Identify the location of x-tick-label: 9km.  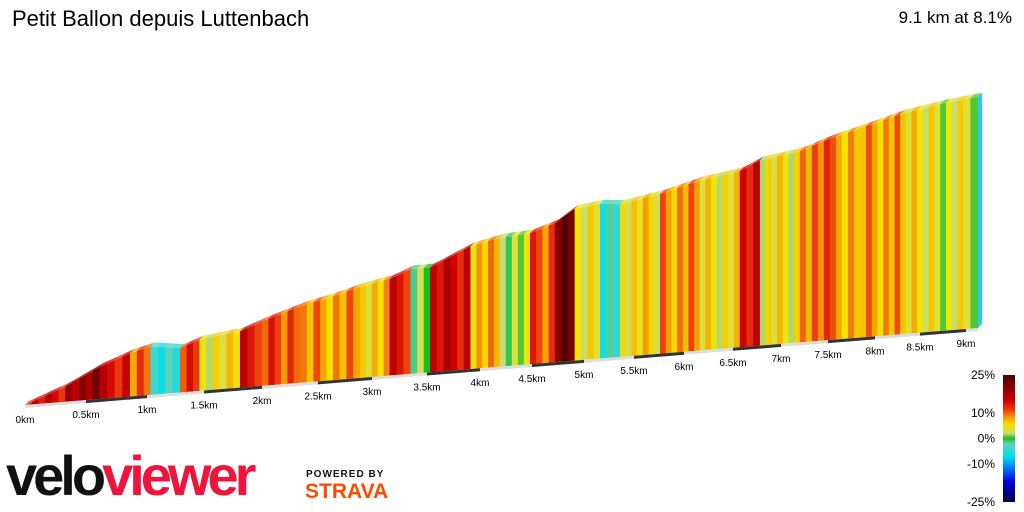
(966, 344).